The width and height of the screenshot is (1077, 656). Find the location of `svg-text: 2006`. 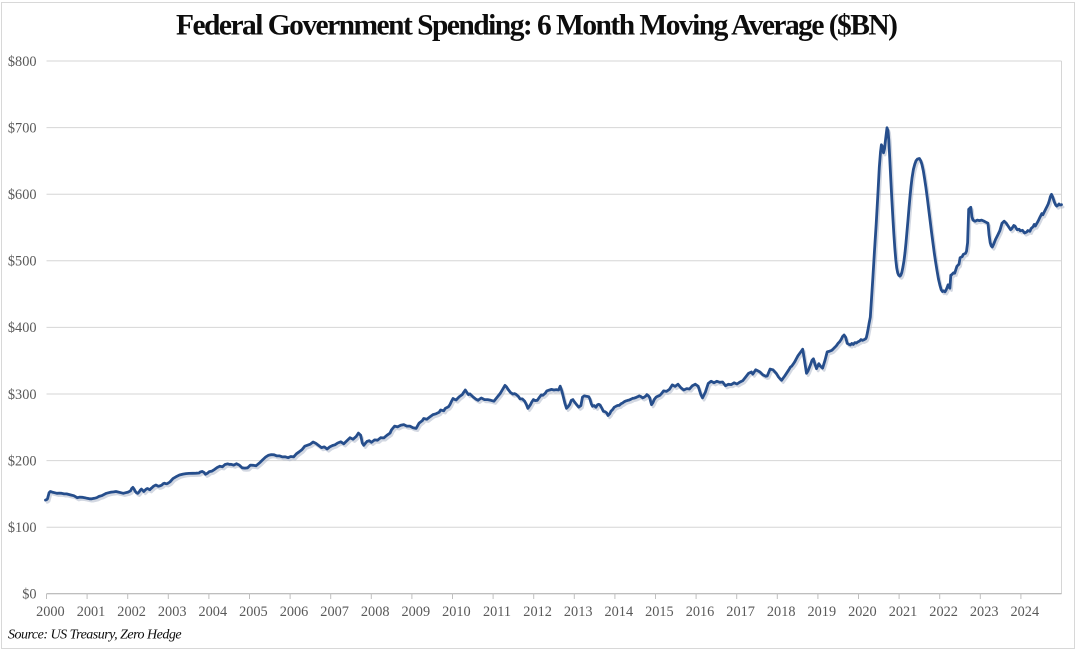

svg-text: 2006 is located at coordinates (294, 612).